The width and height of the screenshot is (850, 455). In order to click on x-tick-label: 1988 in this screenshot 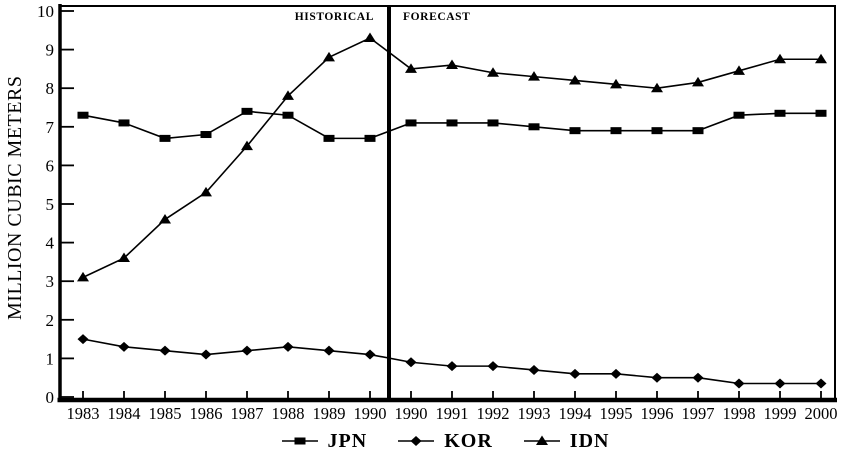, I will do `click(288, 413)`.